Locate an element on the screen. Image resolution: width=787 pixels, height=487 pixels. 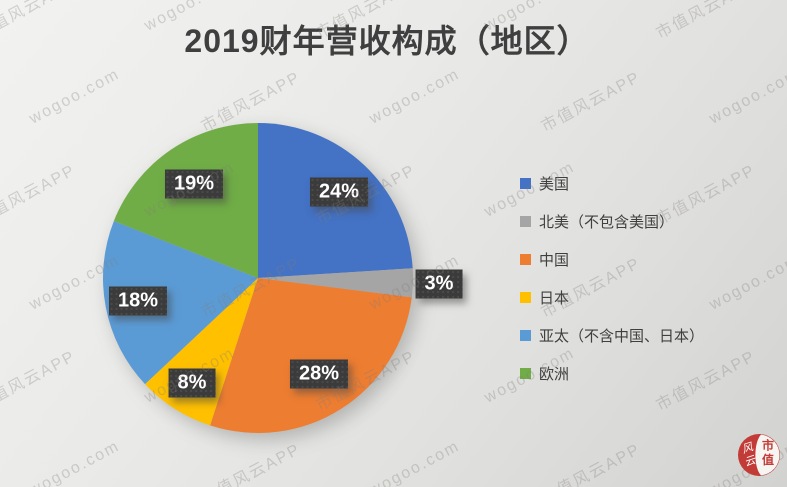
brand-logo-icon: 市 值 风 云 is located at coordinates (759, 455).